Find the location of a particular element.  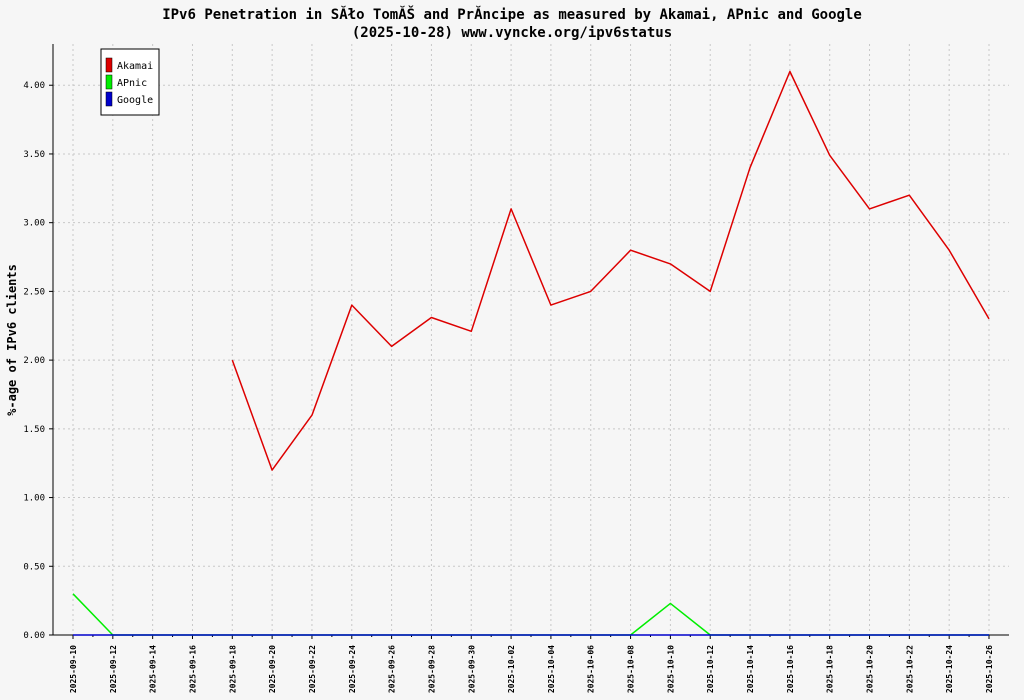

x-tick-label: 2025-10-06 is located at coordinates (591, 669).